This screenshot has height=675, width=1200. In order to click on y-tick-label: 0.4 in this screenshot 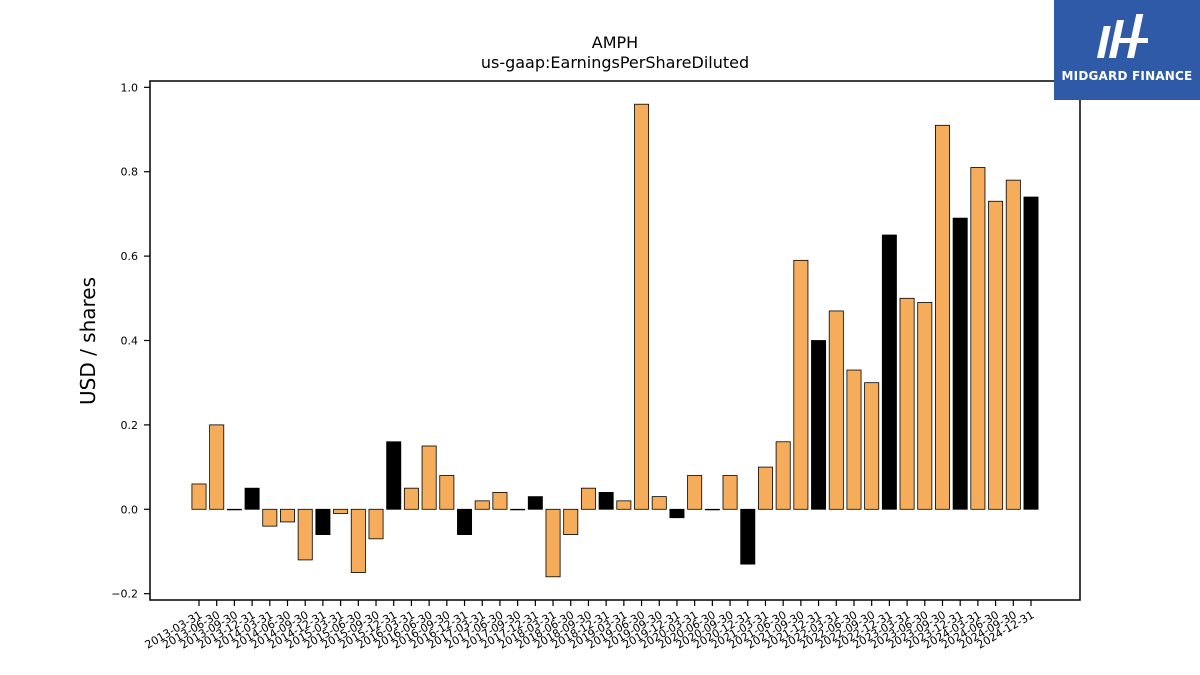, I will do `click(130, 341)`.